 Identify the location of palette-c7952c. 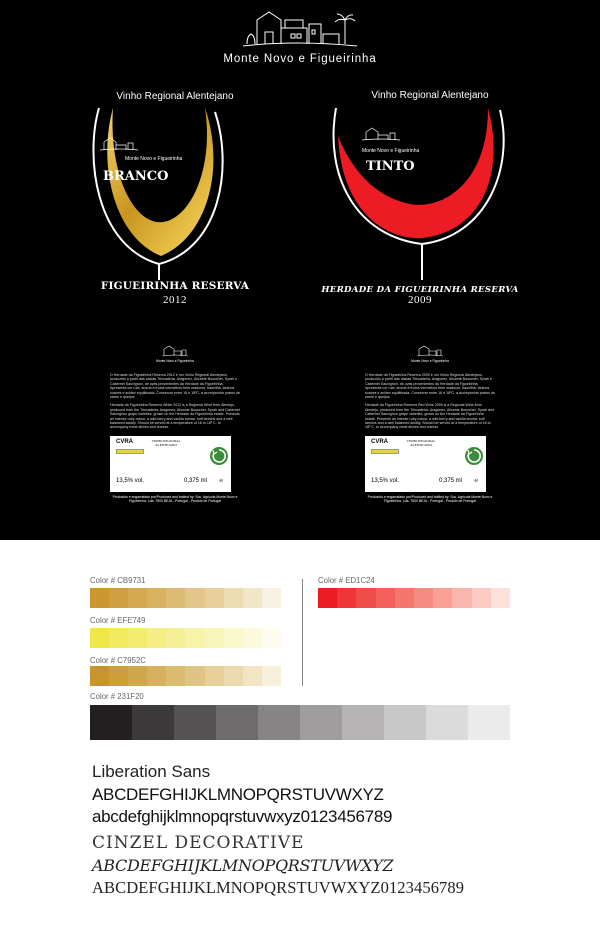
(185, 676).